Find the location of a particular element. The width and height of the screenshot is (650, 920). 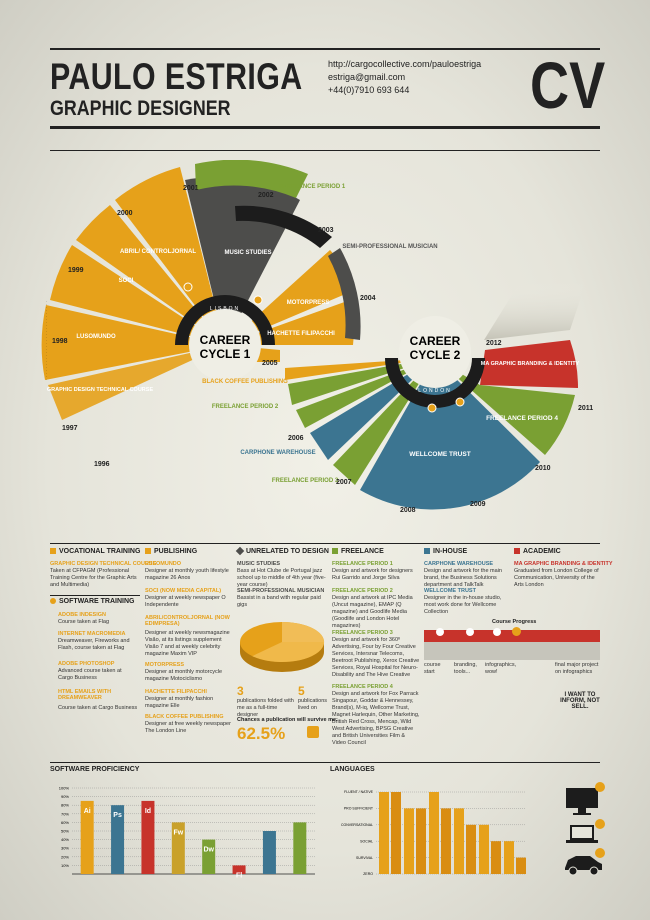

milestone-1: course start is located at coordinates (432, 668).